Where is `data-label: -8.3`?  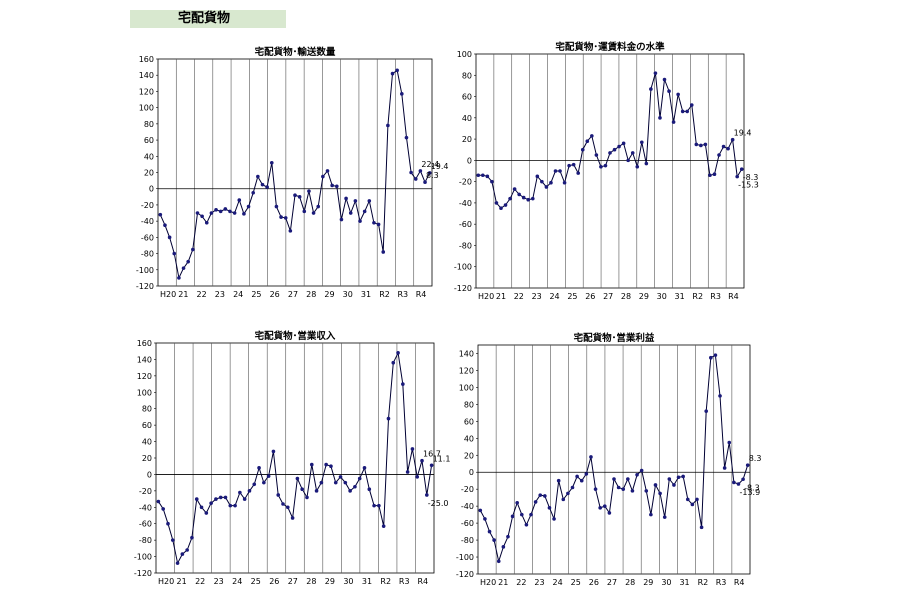 data-label: -8.3 is located at coordinates (751, 177).